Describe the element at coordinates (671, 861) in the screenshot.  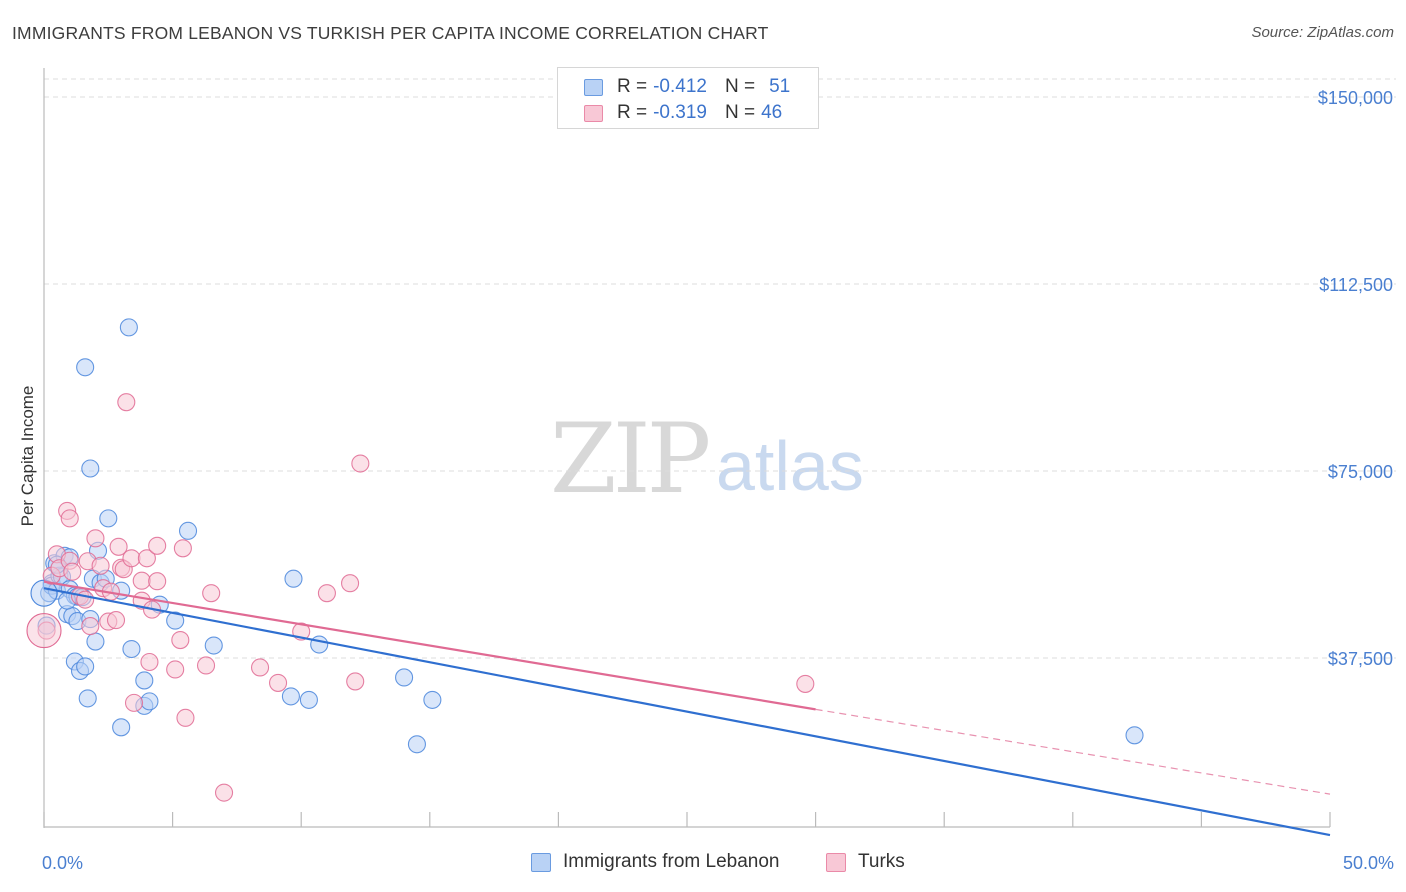
I see `legend-label-lebanon: Immigrants from Lebanon` at that location.